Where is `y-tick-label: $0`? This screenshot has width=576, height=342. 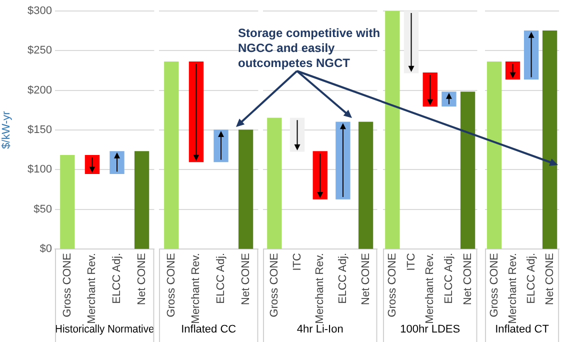 y-tick-label: $0 is located at coordinates (46, 249).